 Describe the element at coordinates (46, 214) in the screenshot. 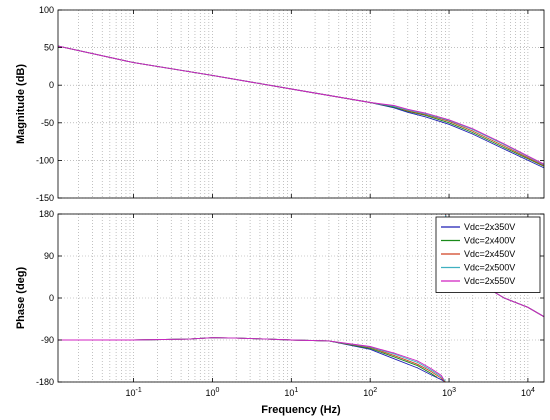

I see `phase-y-tick-label-0: 180` at that location.